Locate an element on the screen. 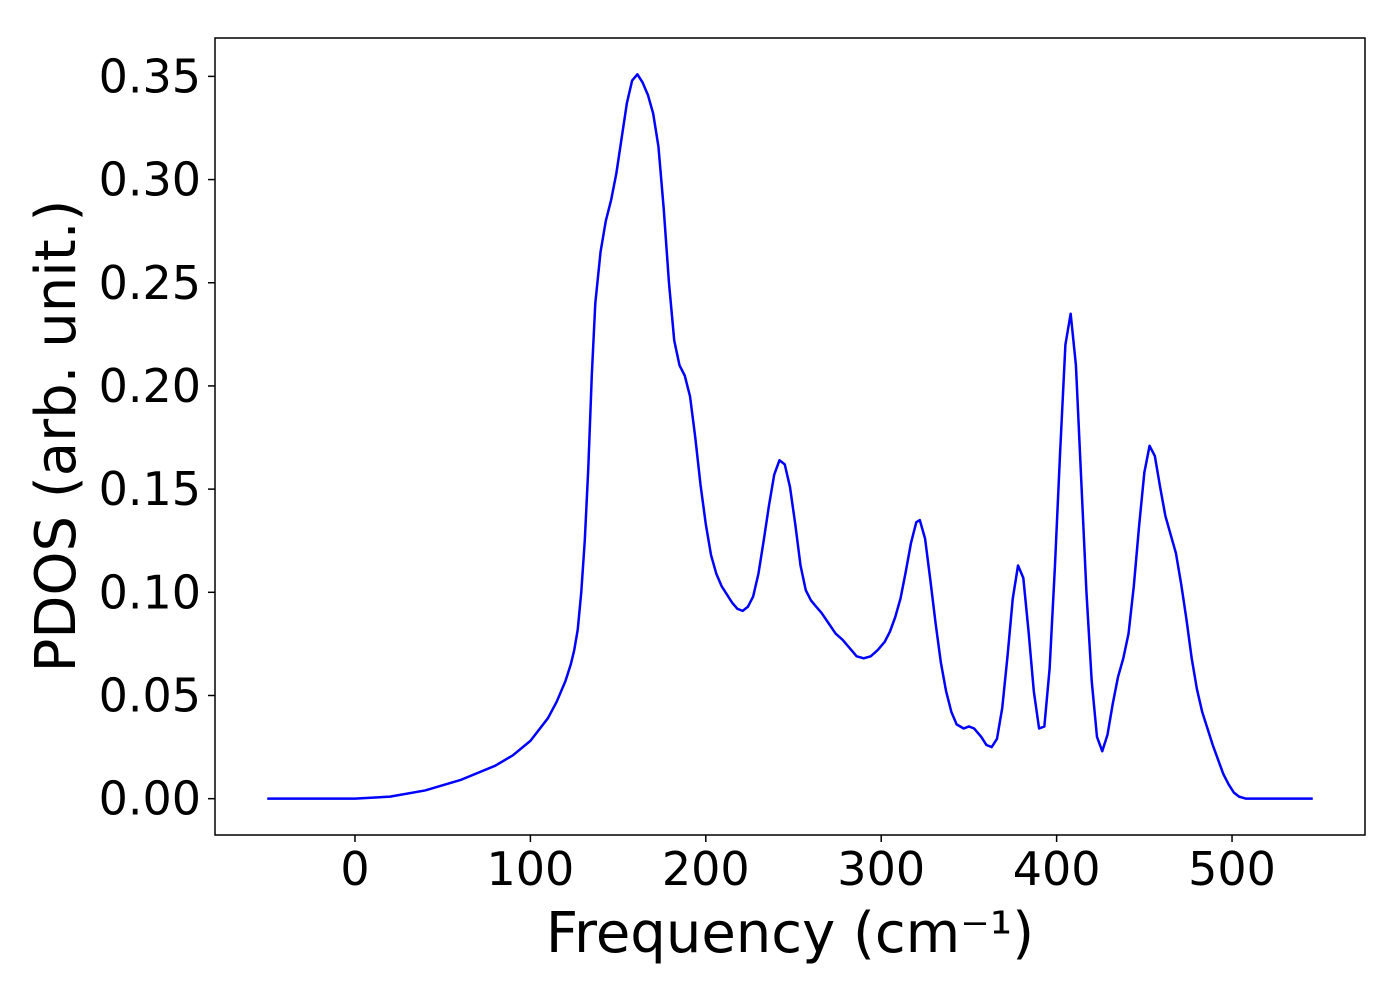 This screenshot has height=1000, width=1400. x-tick-label: 300 is located at coordinates (881, 869).